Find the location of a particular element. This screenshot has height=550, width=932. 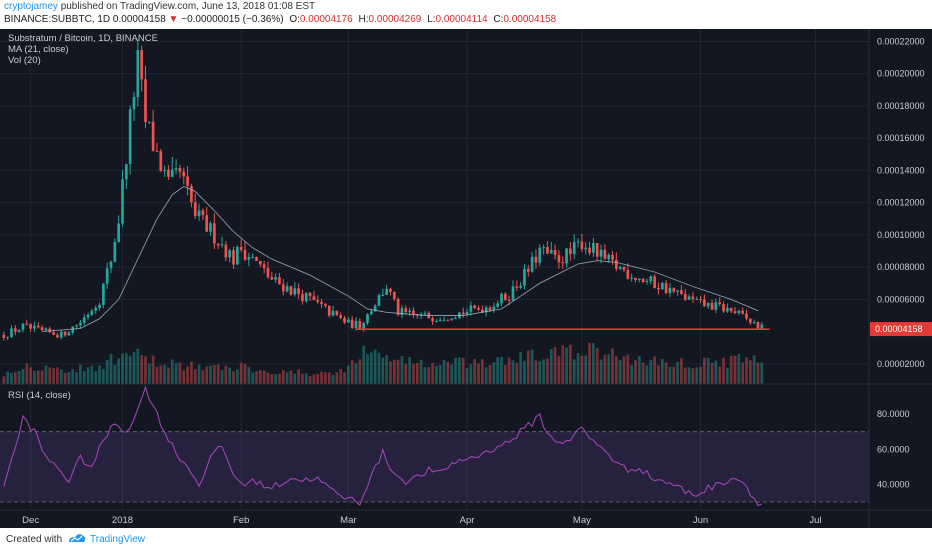

created-with-label: Created with is located at coordinates (34, 539).